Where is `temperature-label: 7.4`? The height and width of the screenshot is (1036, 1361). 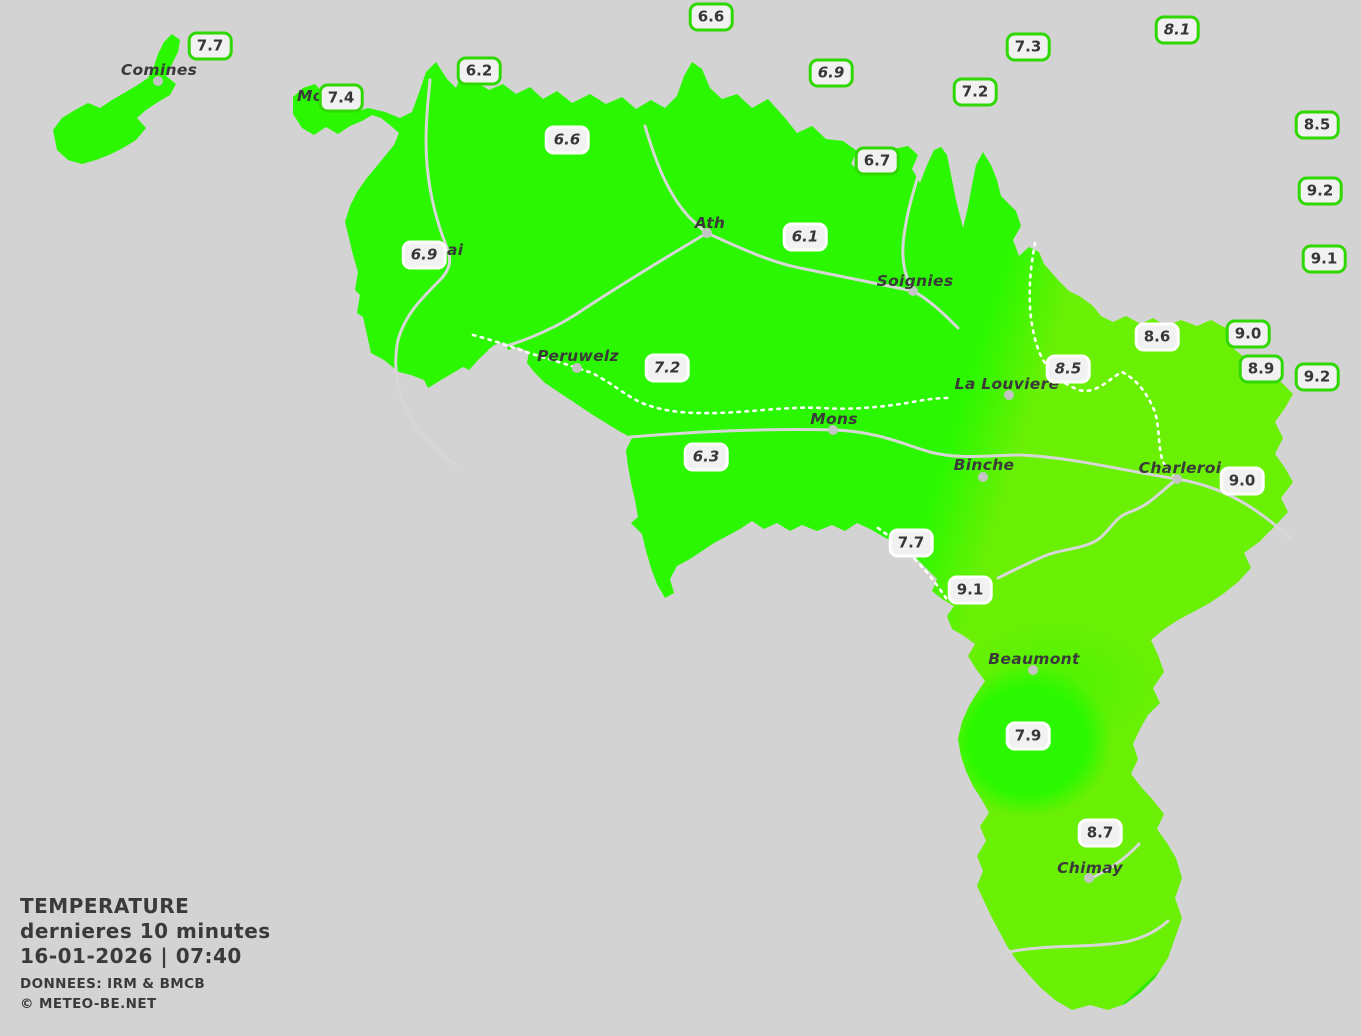
temperature-label: 7.4 is located at coordinates (341, 98).